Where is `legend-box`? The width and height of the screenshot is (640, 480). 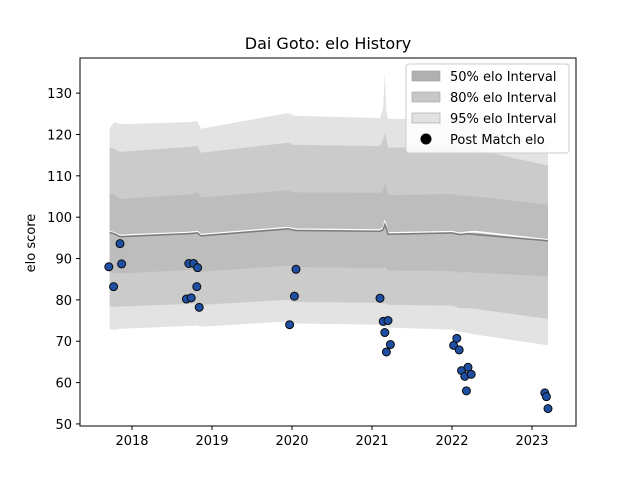
legend-box is located at coordinates (487, 108).